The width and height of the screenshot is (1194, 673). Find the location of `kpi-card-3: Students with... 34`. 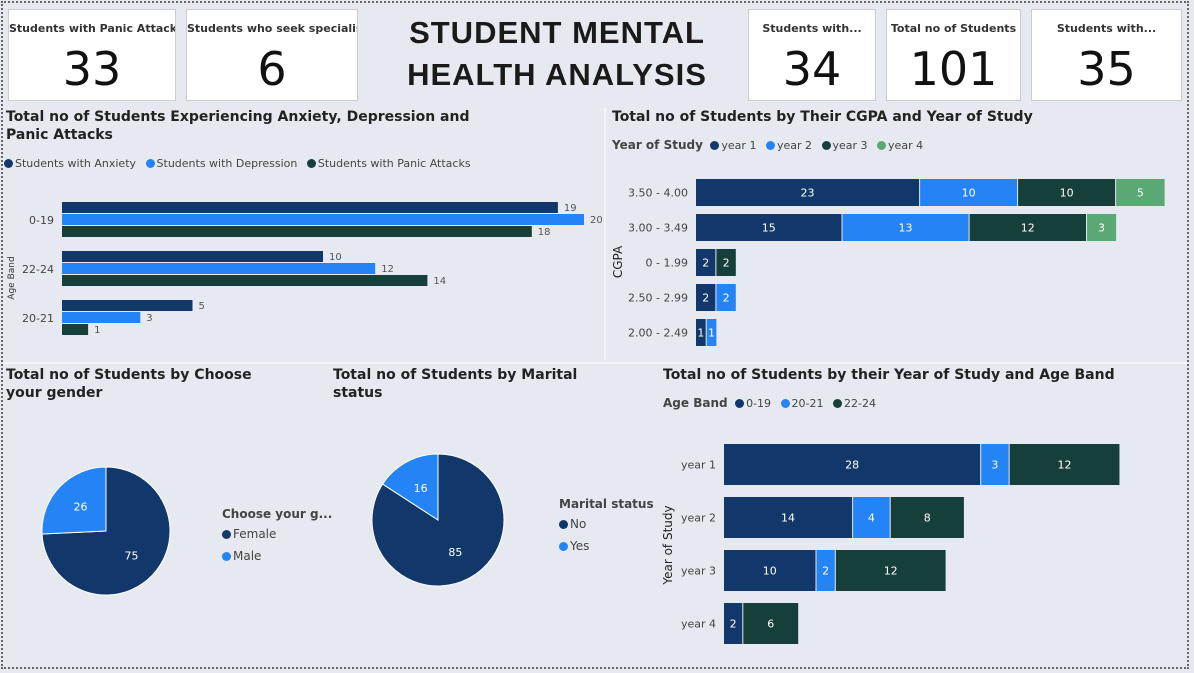

kpi-card-3: Students with... 34 is located at coordinates (812, 55).